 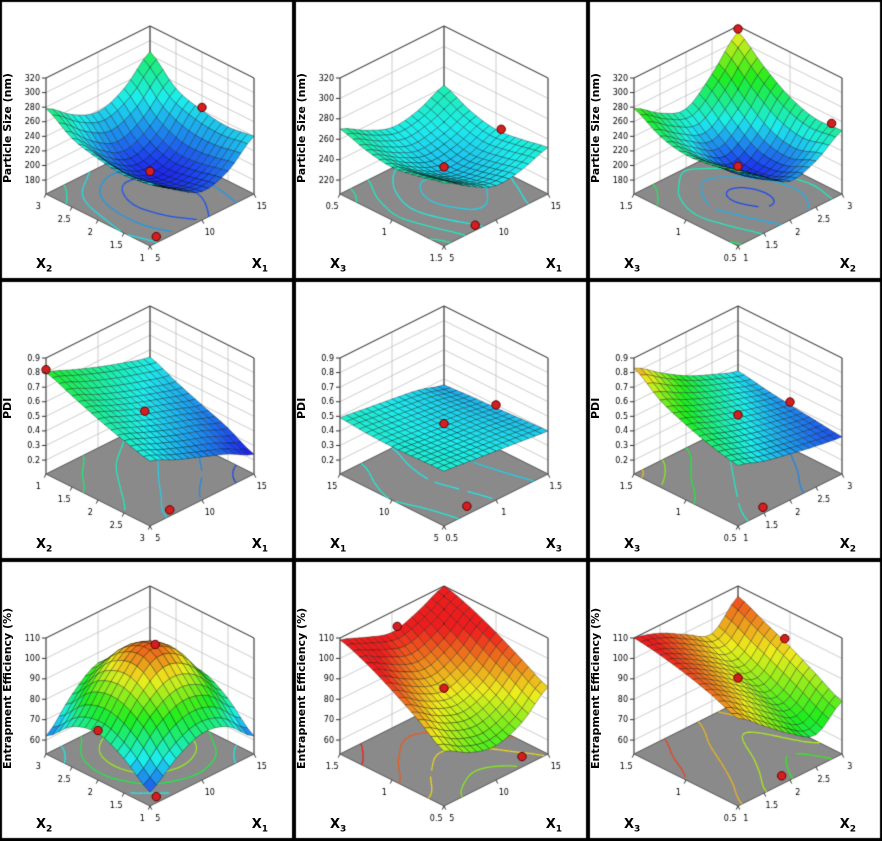 I want to click on surface-plot-panel-pdi-x3-x2: PDI X3 X2, so click(x=735, y=420).